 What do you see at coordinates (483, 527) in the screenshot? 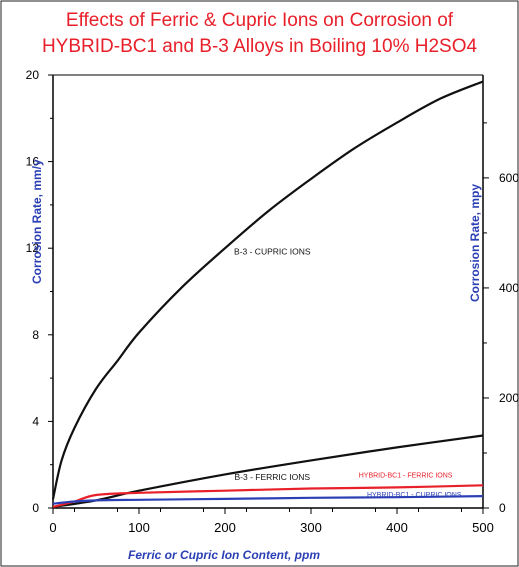
I see `x-tick-label: 500` at bounding box center [483, 527].